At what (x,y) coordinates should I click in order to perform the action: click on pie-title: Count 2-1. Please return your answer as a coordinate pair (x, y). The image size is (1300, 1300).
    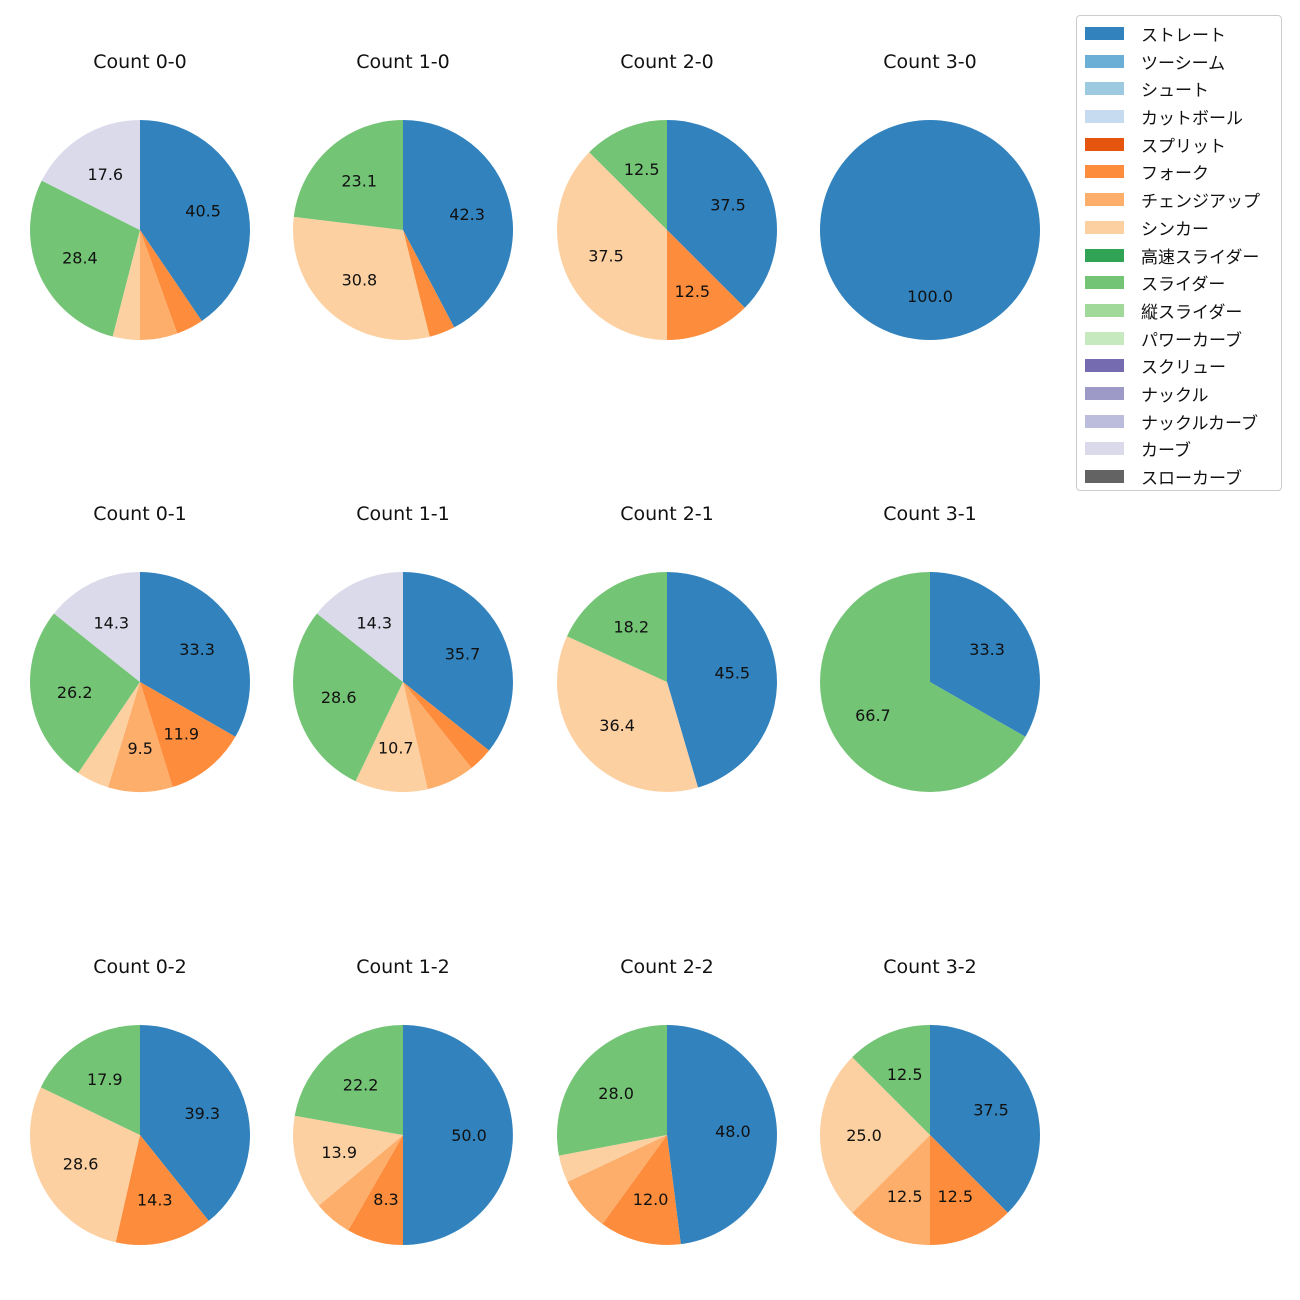
    Looking at the image, I should click on (667, 514).